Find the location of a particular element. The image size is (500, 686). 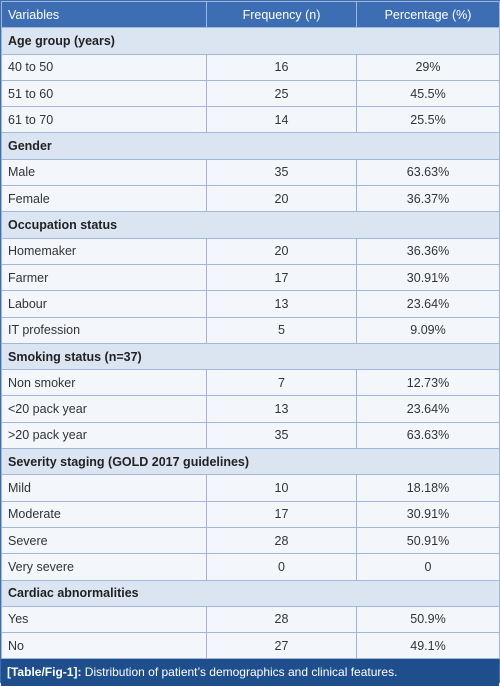

section-title: Smoking status (n=37) is located at coordinates (250, 356).